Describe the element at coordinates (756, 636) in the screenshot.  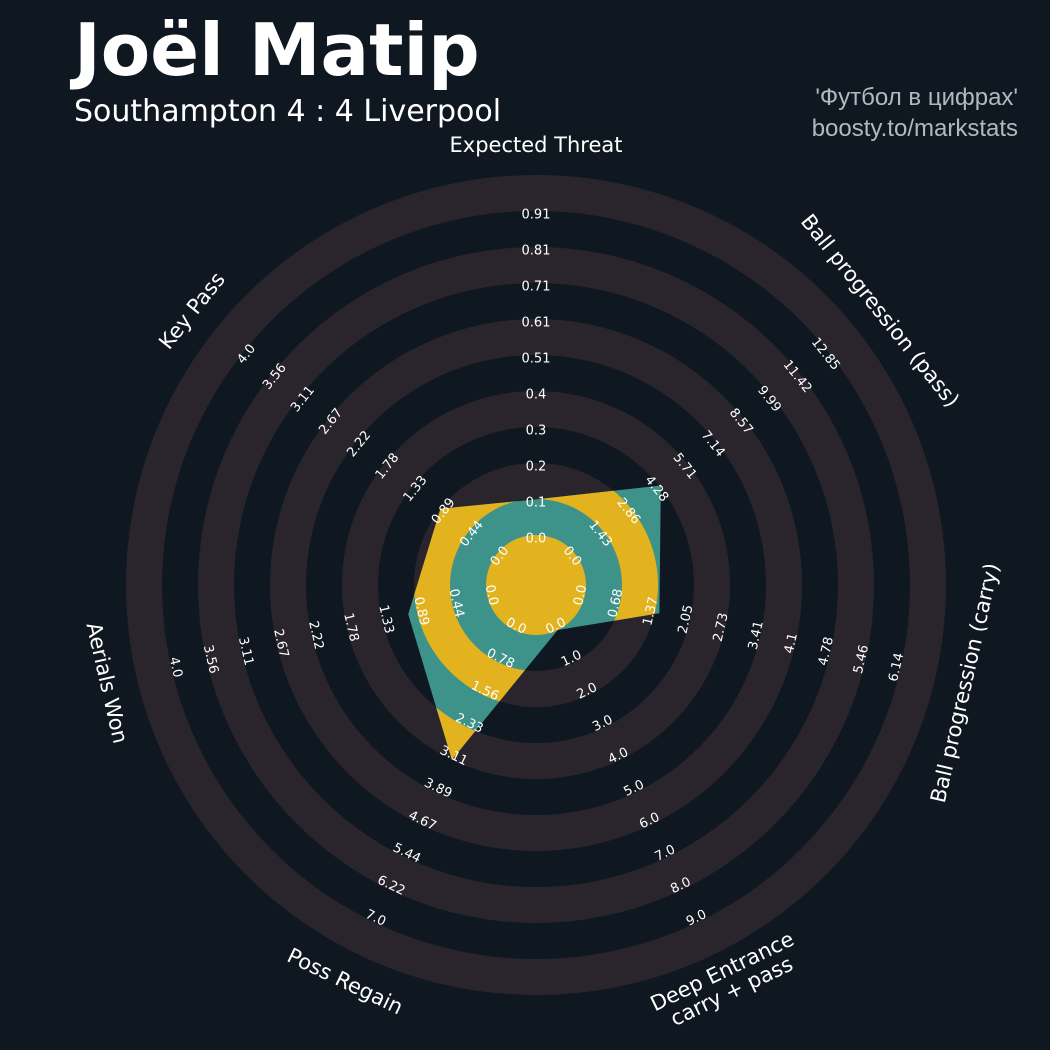
I see `radar-tick-label: 3.41` at that location.